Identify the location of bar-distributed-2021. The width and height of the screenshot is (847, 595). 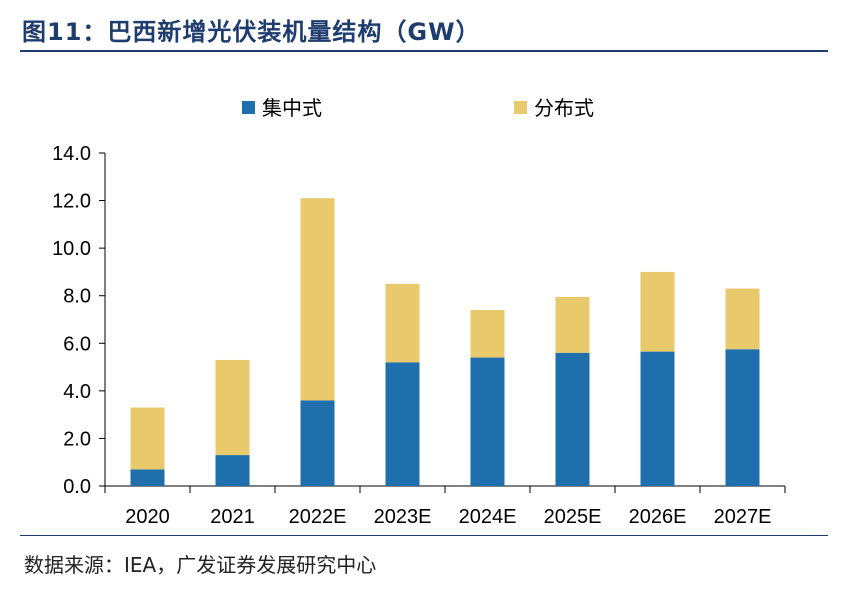
(232, 407).